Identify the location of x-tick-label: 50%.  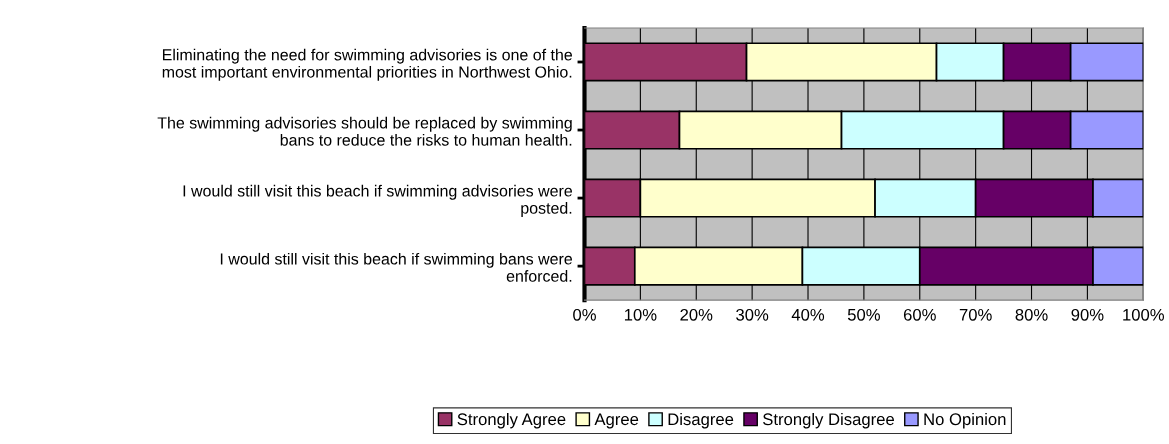
(863, 314).